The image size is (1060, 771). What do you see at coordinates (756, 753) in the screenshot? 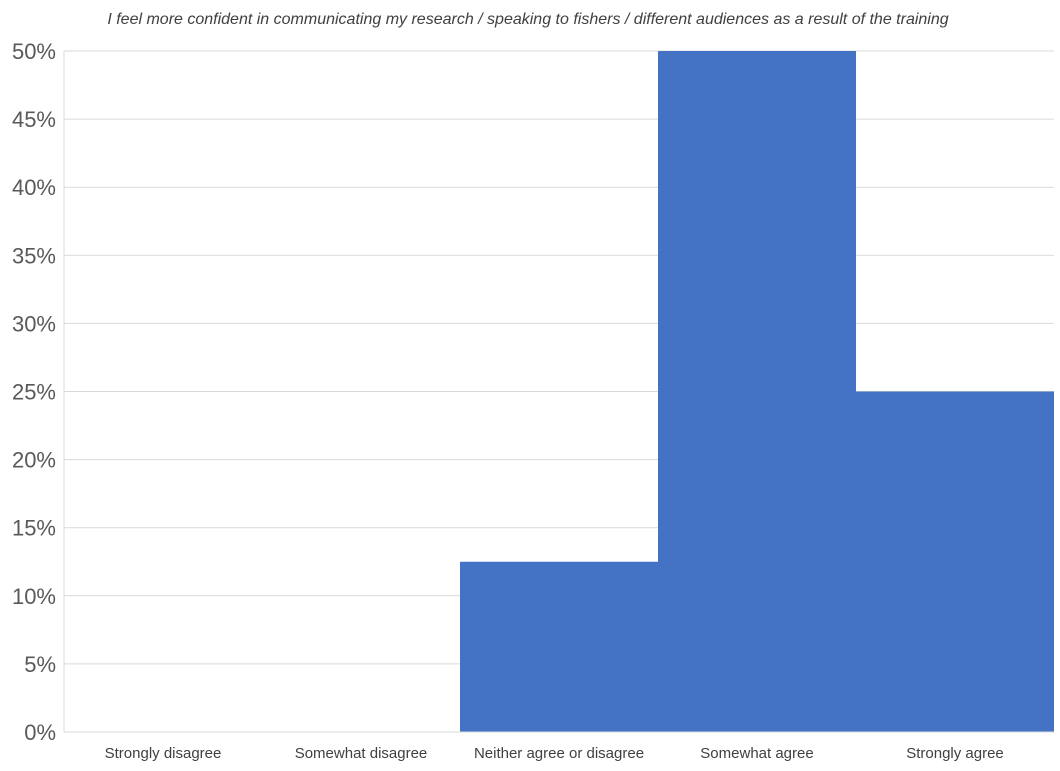
I see `x-tick-label: Somewhat agree` at bounding box center [756, 753].